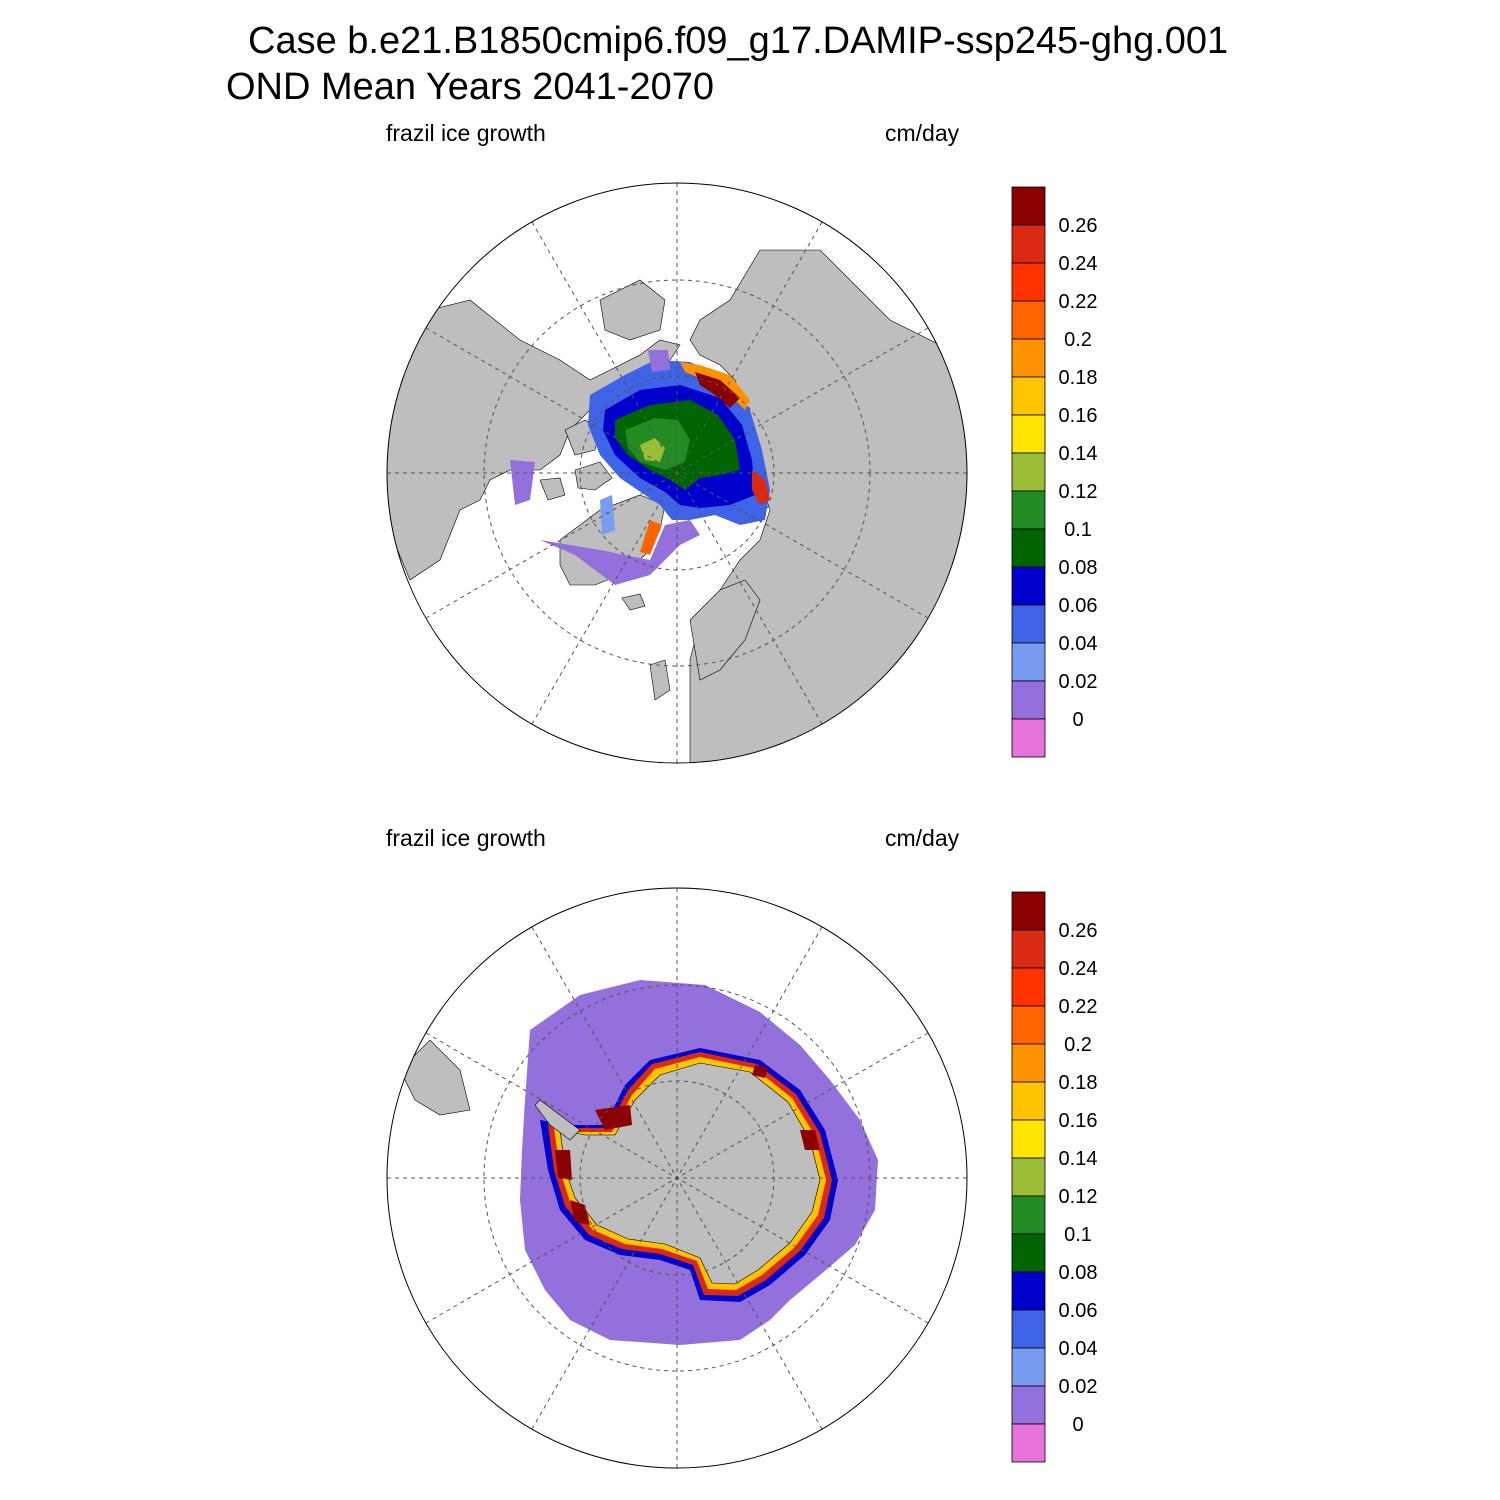 This screenshot has height=1500, width=1500. I want to click on field-bering-blob, so click(659, 361).